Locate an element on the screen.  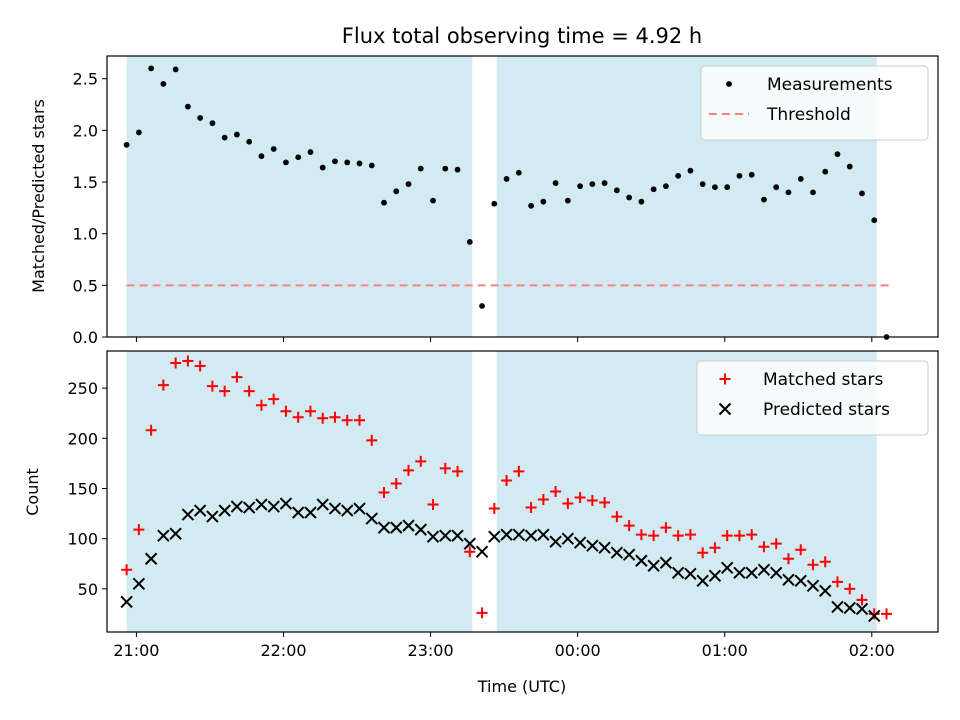
legend-label: Matched stars is located at coordinates (823, 380).